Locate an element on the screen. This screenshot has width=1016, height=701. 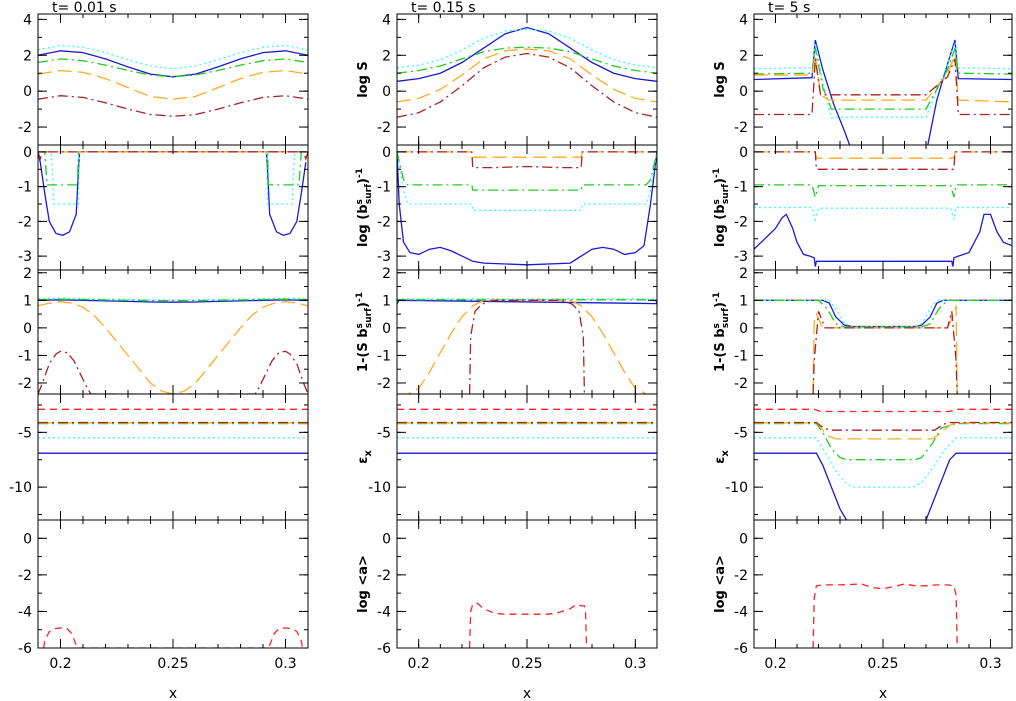
panel-loga-2: -6 -4 -2 0 log <a> is located at coordinates (863, 588).